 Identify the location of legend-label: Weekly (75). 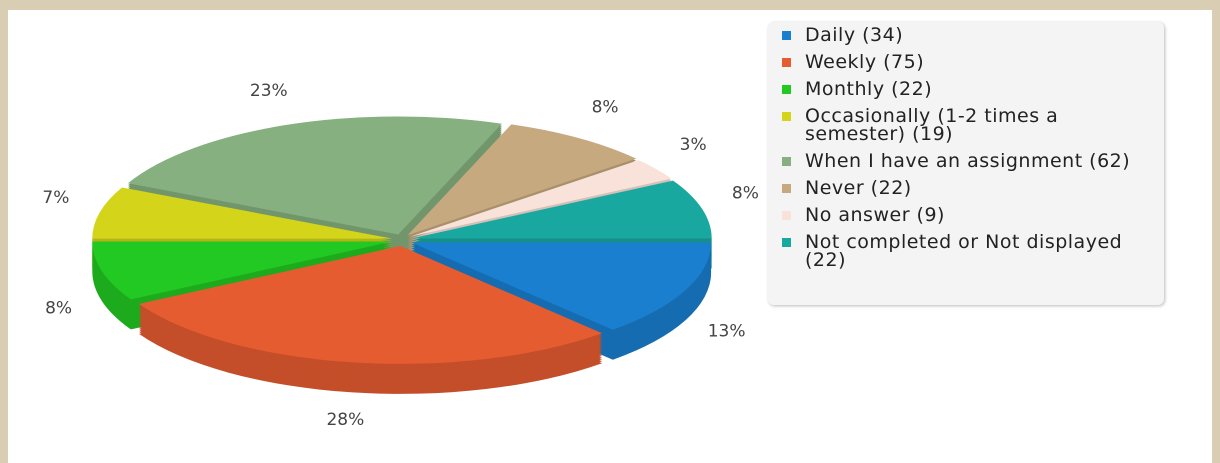
(865, 62).